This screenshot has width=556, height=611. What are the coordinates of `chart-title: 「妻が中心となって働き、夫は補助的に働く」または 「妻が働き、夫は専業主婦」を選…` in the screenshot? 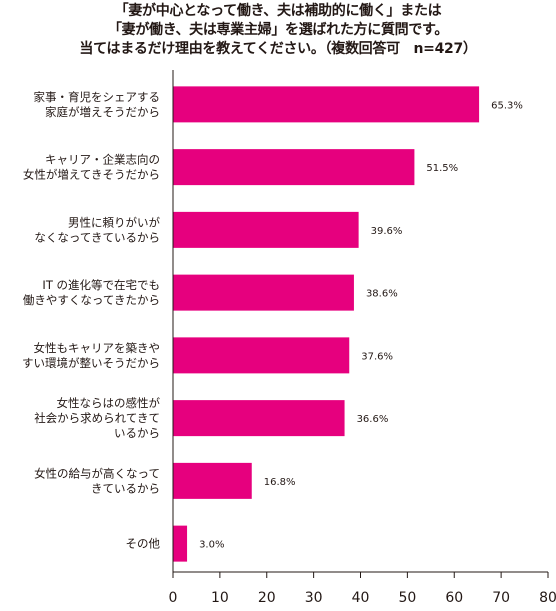 It's located at (278, 30).